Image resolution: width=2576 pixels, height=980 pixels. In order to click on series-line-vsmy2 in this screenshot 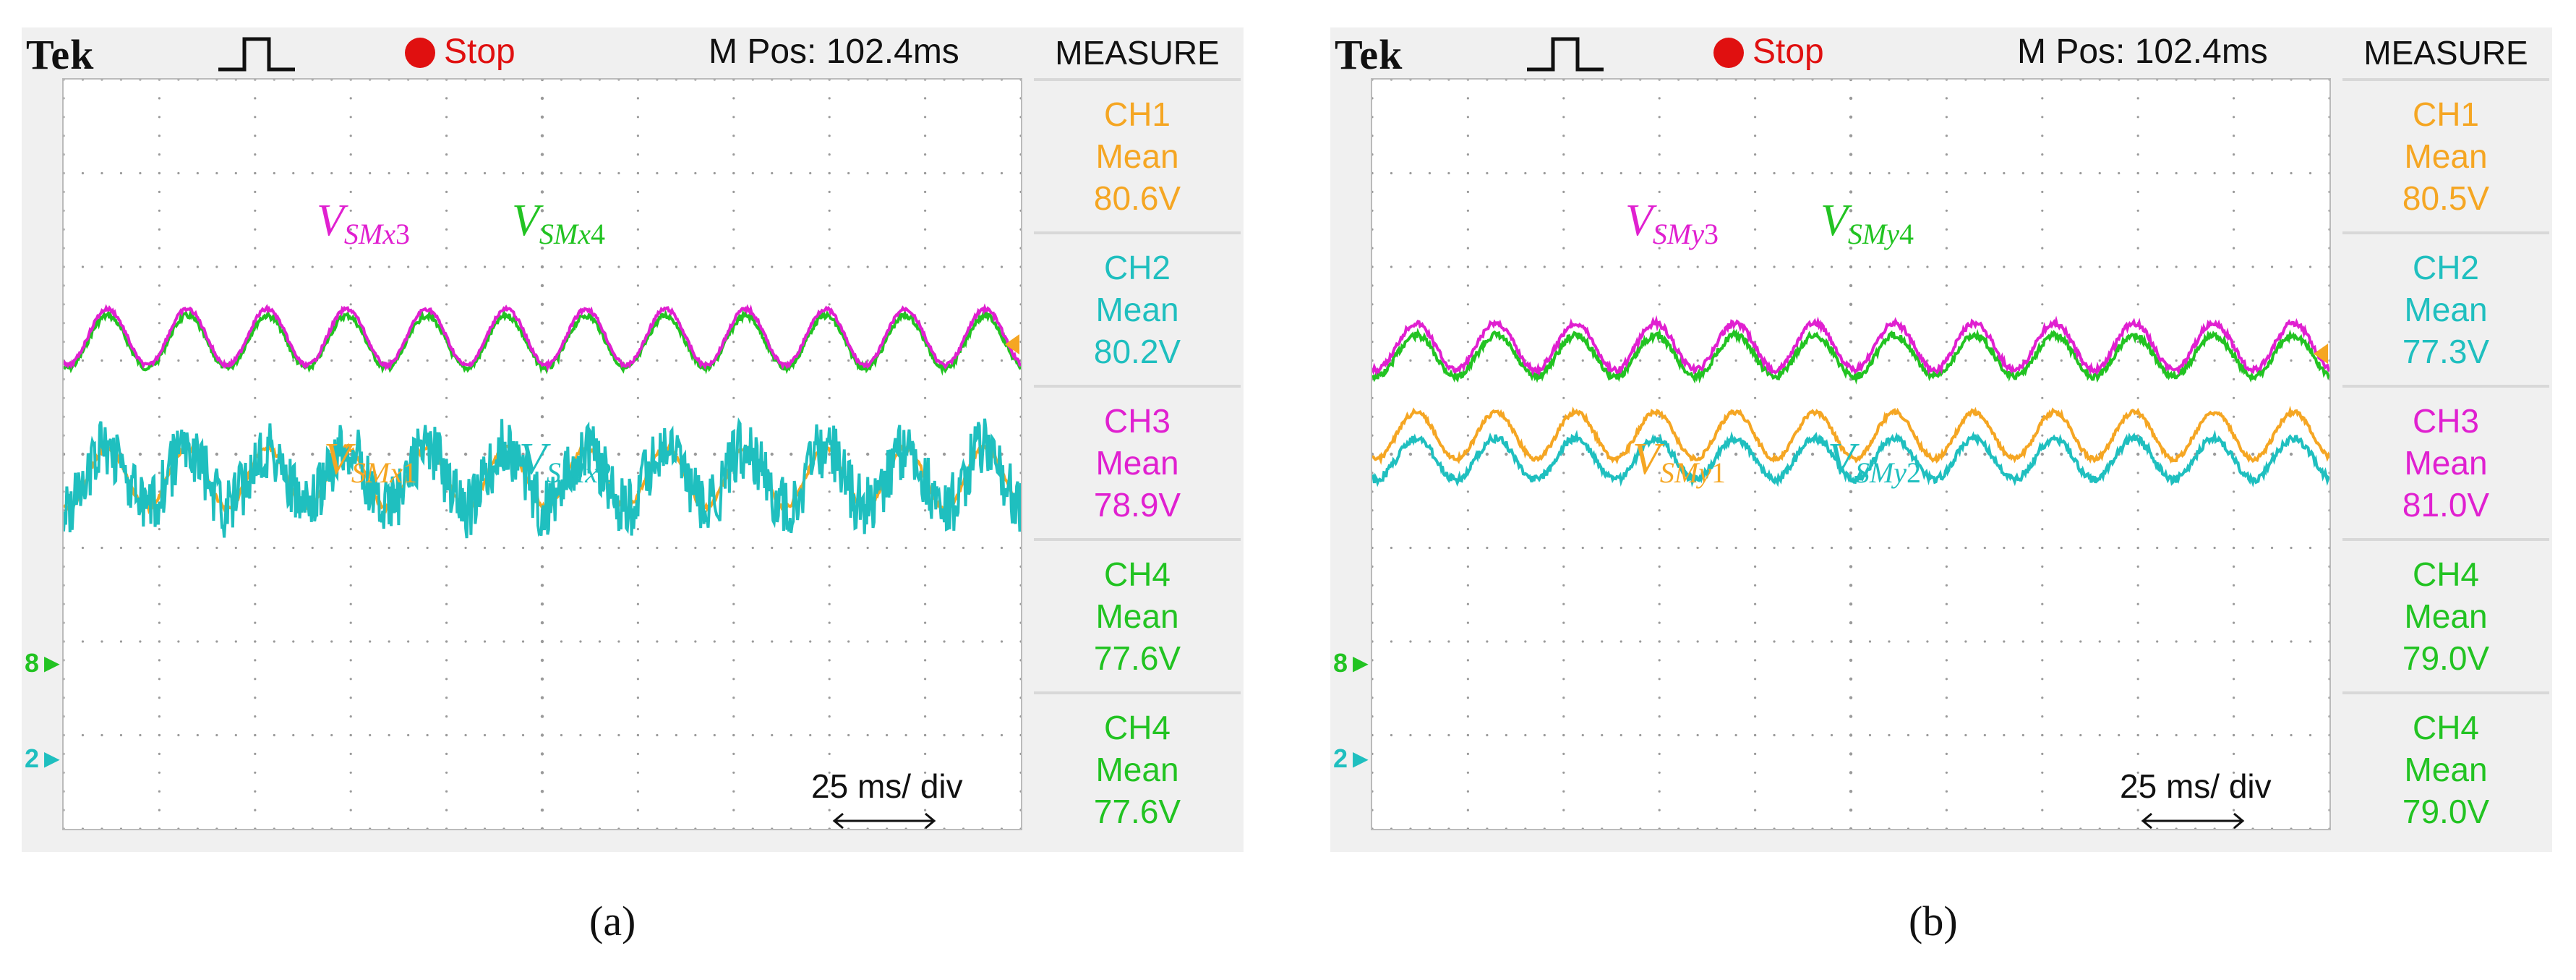, I will do `click(1851, 459)`.